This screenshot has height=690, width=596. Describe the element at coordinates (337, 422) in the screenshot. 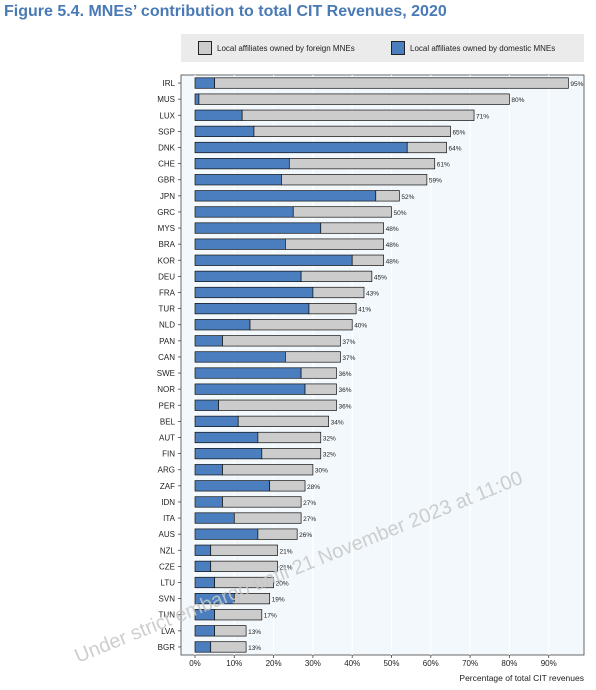

I see `data-label: 34%` at that location.